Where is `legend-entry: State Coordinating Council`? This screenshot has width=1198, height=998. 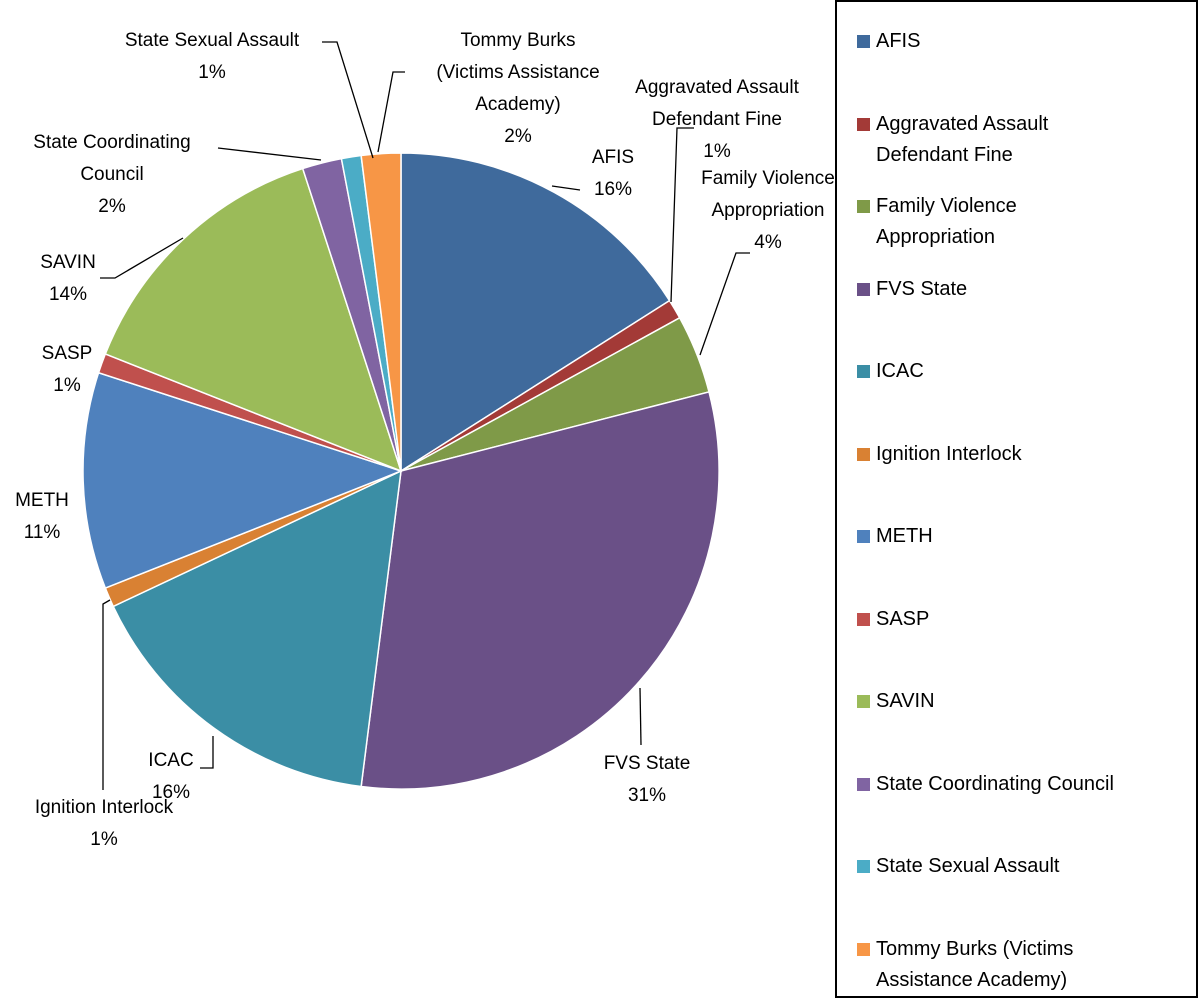
legend-entry: State Coordinating Council is located at coordinates (1007, 784).